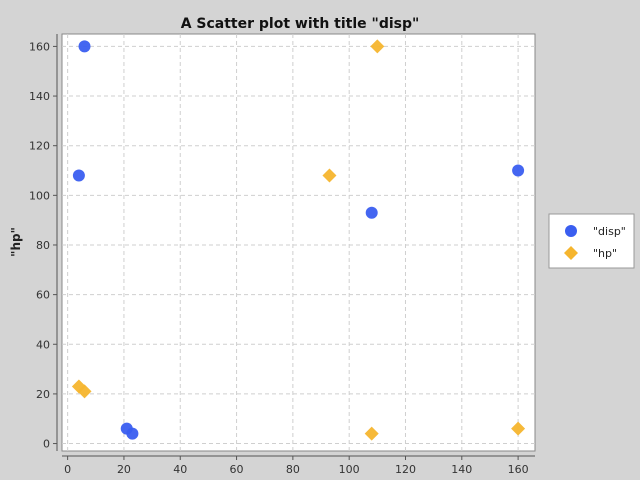 Image resolution: width=640 pixels, height=480 pixels. What do you see at coordinates (180, 469) in the screenshot?
I see `x-tick-label: 40` at bounding box center [180, 469].